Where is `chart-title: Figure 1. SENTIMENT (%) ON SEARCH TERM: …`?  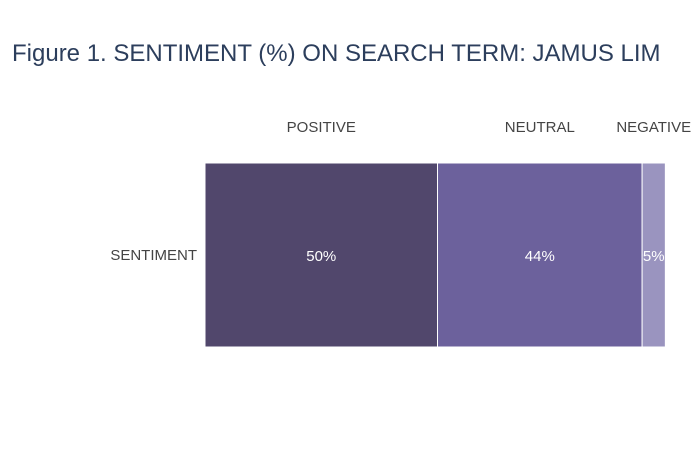 chart-title: Figure 1. SENTIMENT (%) ON SEARCH TERM: … is located at coordinates (336, 53).